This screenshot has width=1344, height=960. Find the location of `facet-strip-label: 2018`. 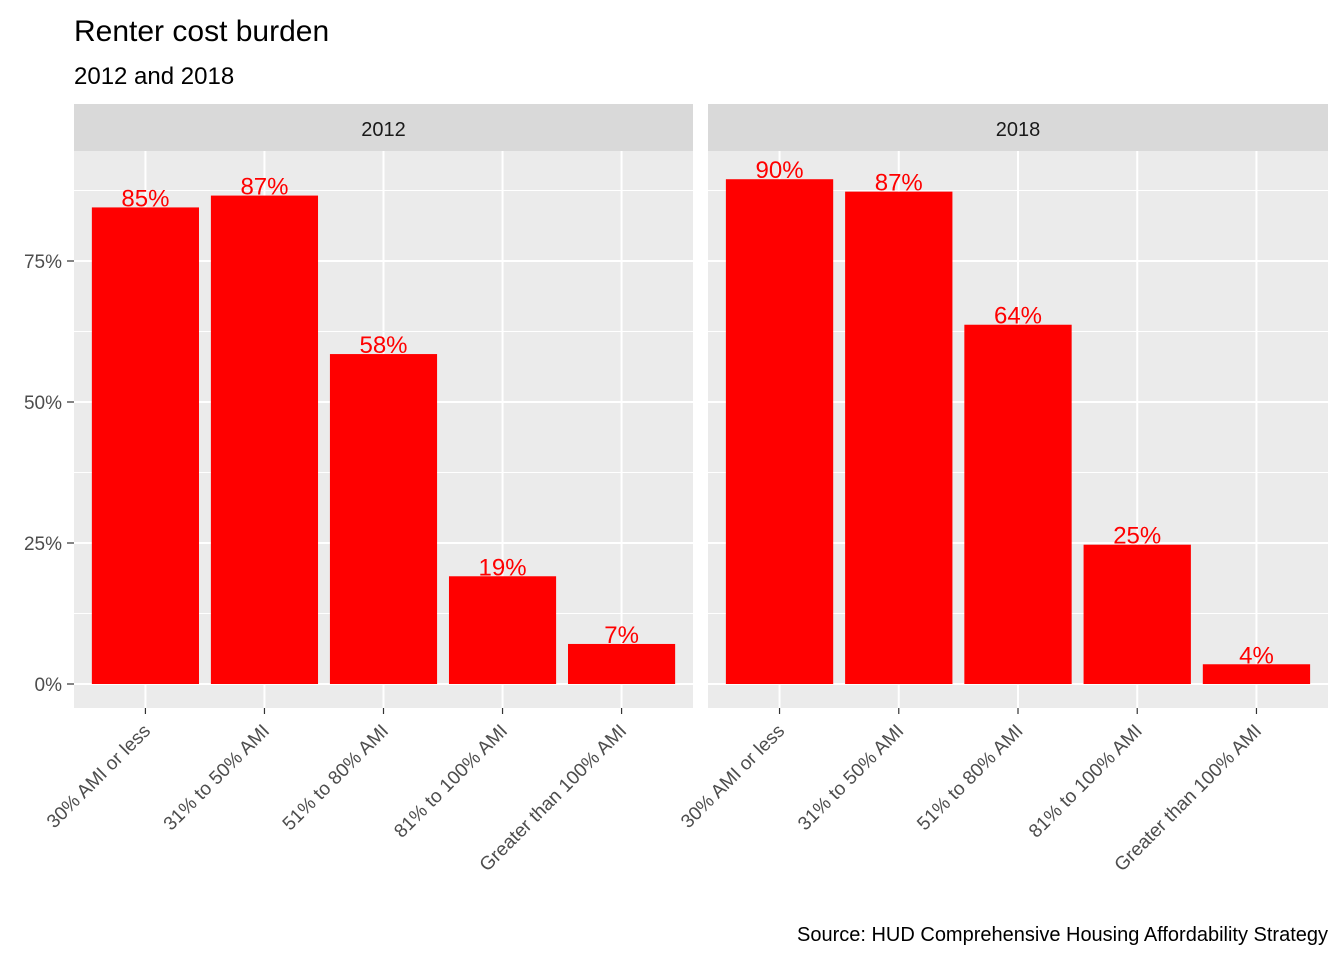

facet-strip-label: 2018 is located at coordinates (1018, 130).